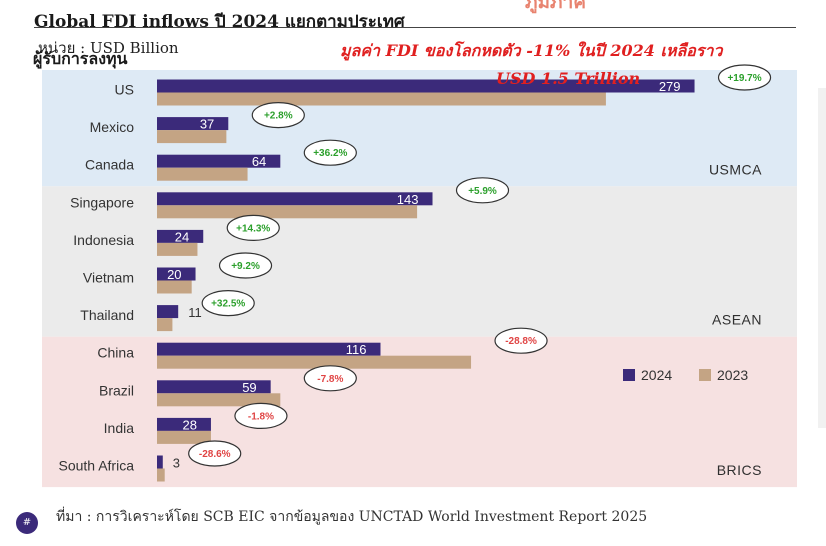 The image size is (826, 546). What do you see at coordinates (112, 127) in the screenshot?
I see `category-label-mexico: Mexico` at bounding box center [112, 127].